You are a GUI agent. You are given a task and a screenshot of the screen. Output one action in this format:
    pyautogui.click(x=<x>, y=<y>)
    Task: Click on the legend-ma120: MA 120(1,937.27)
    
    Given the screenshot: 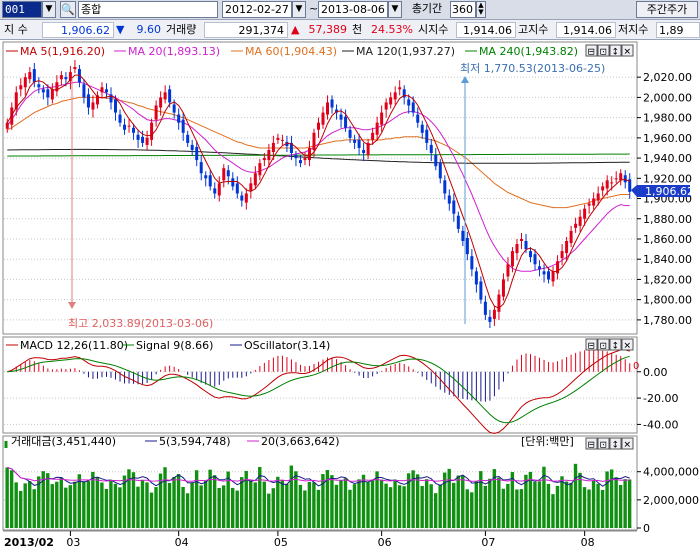 What is the action you would take?
    pyautogui.click(x=405, y=51)
    